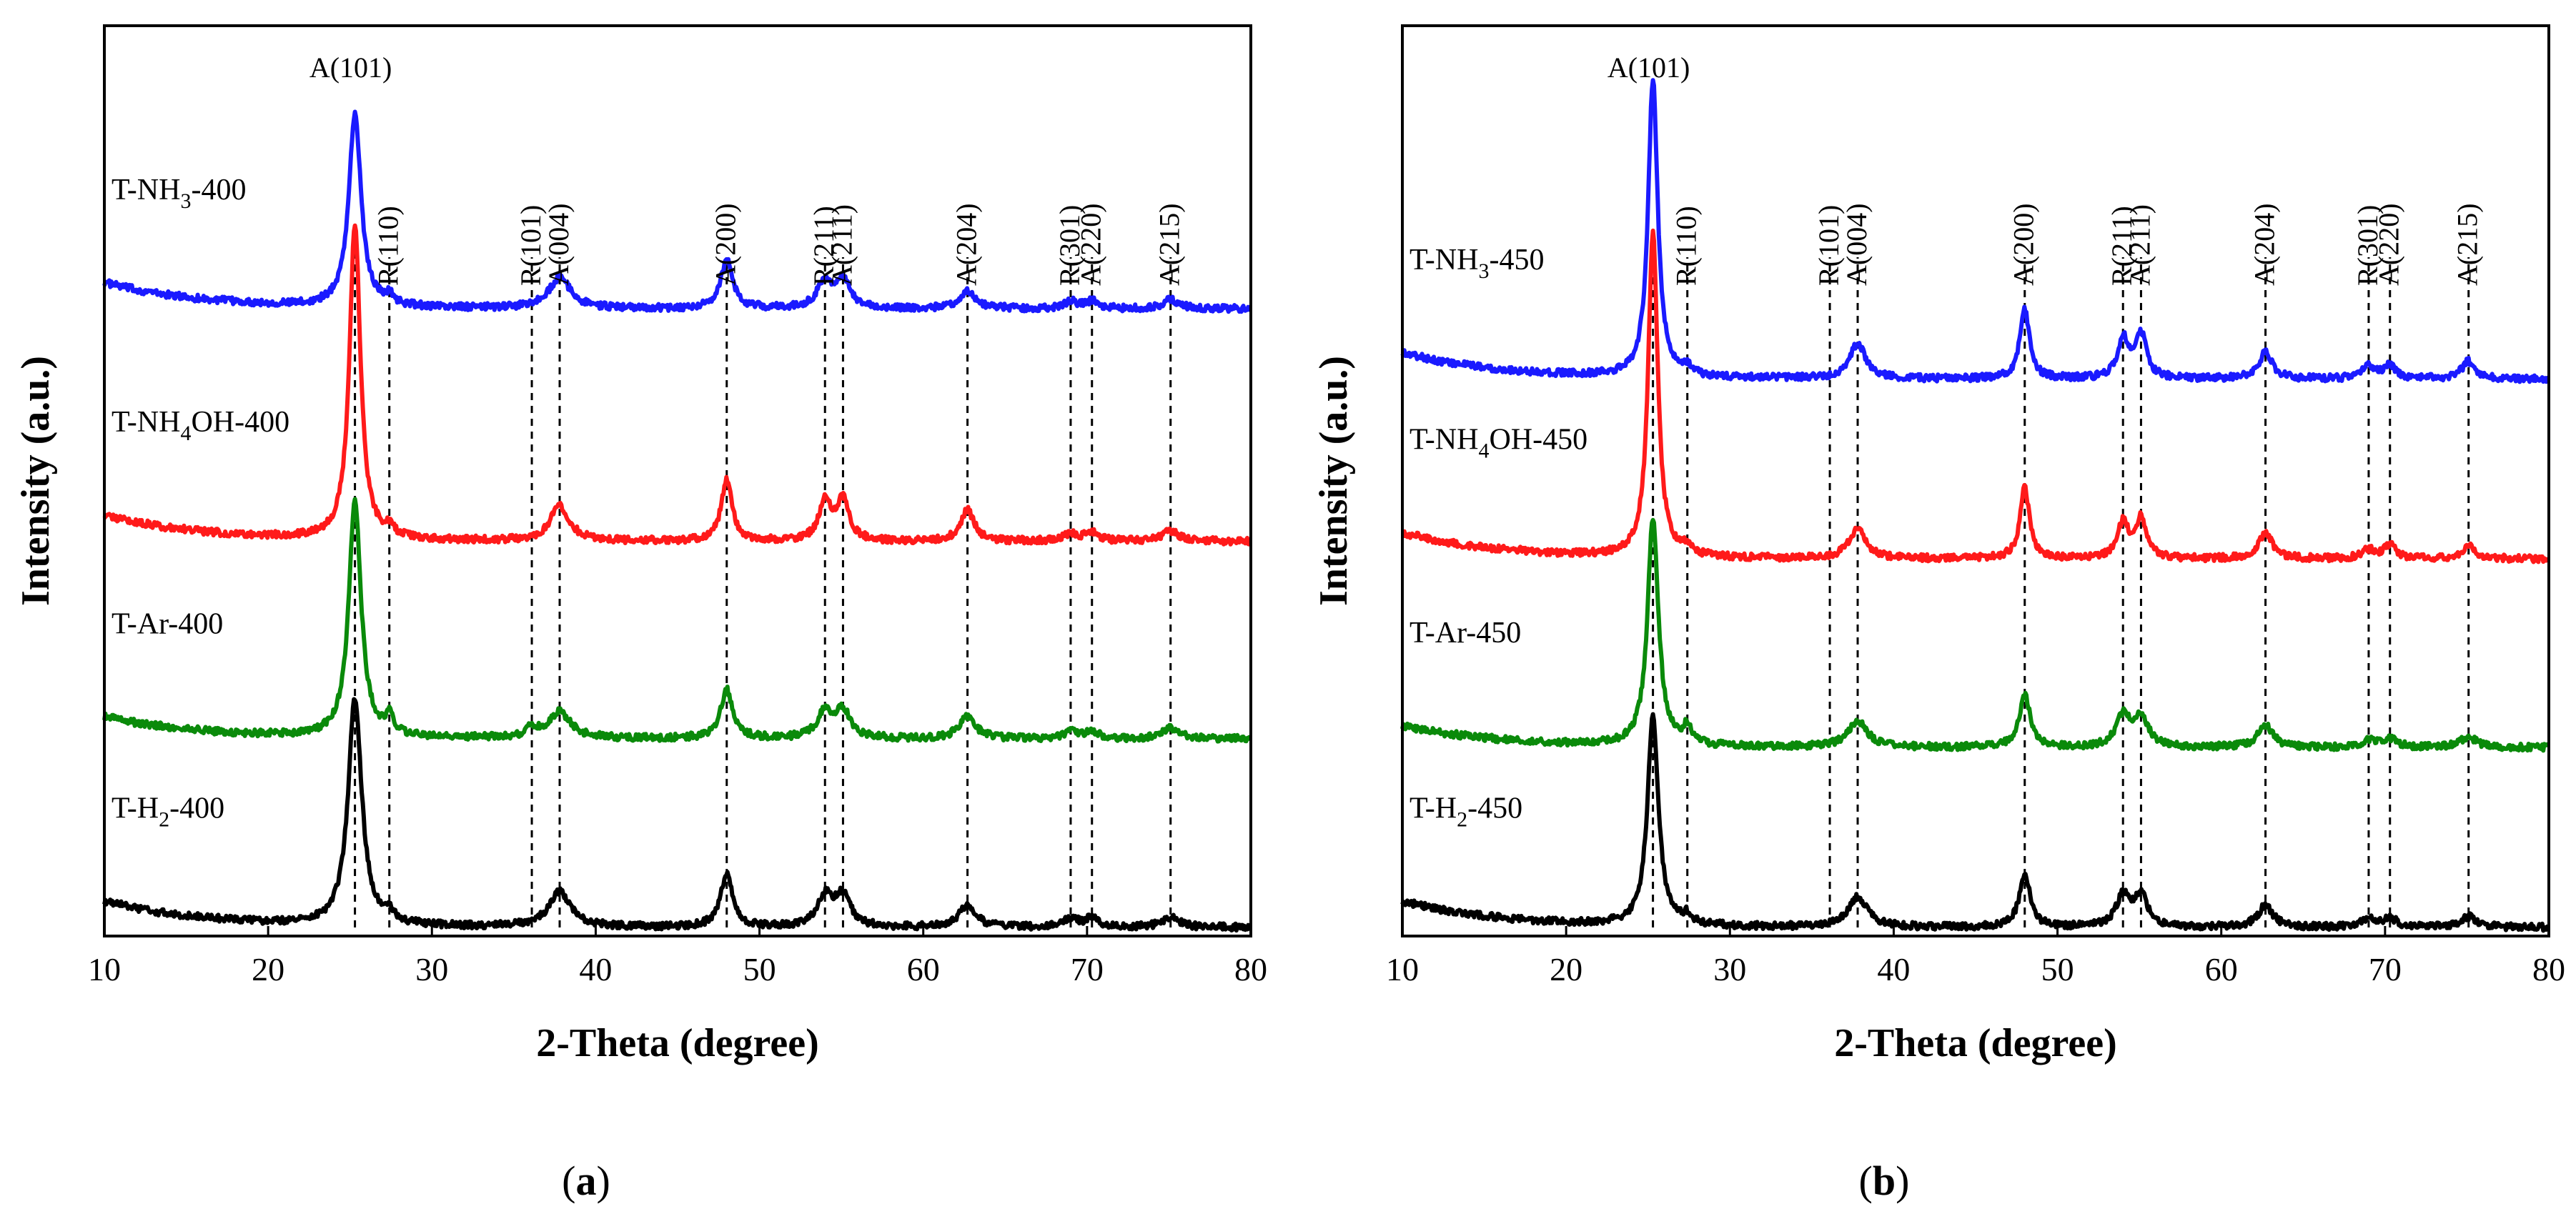 This screenshot has width=2576, height=1219. Describe the element at coordinates (1466, 633) in the screenshot. I see `series-label: T-Ar-450` at that location.